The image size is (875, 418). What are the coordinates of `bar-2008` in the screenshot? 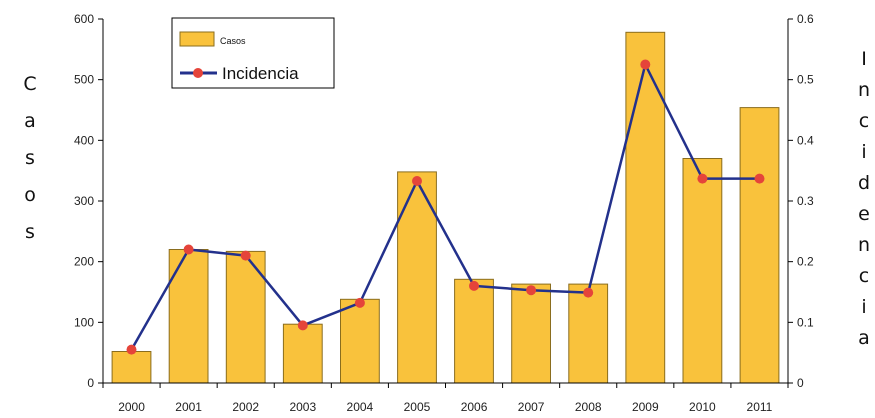 It's located at (588, 333).